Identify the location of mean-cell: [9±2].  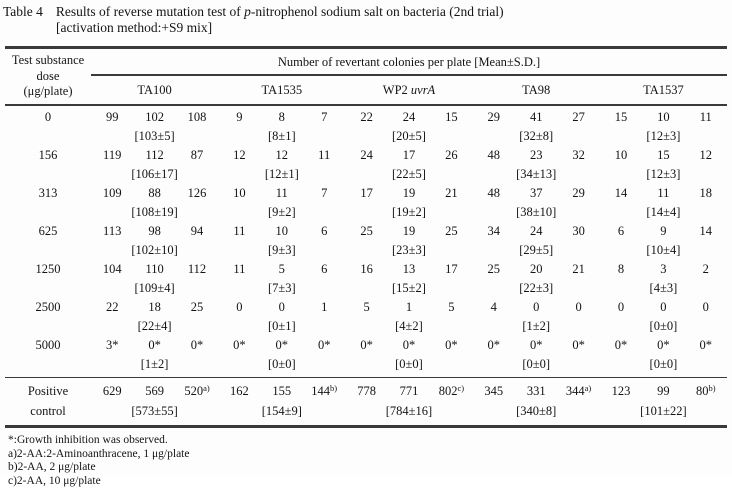
(281, 212).